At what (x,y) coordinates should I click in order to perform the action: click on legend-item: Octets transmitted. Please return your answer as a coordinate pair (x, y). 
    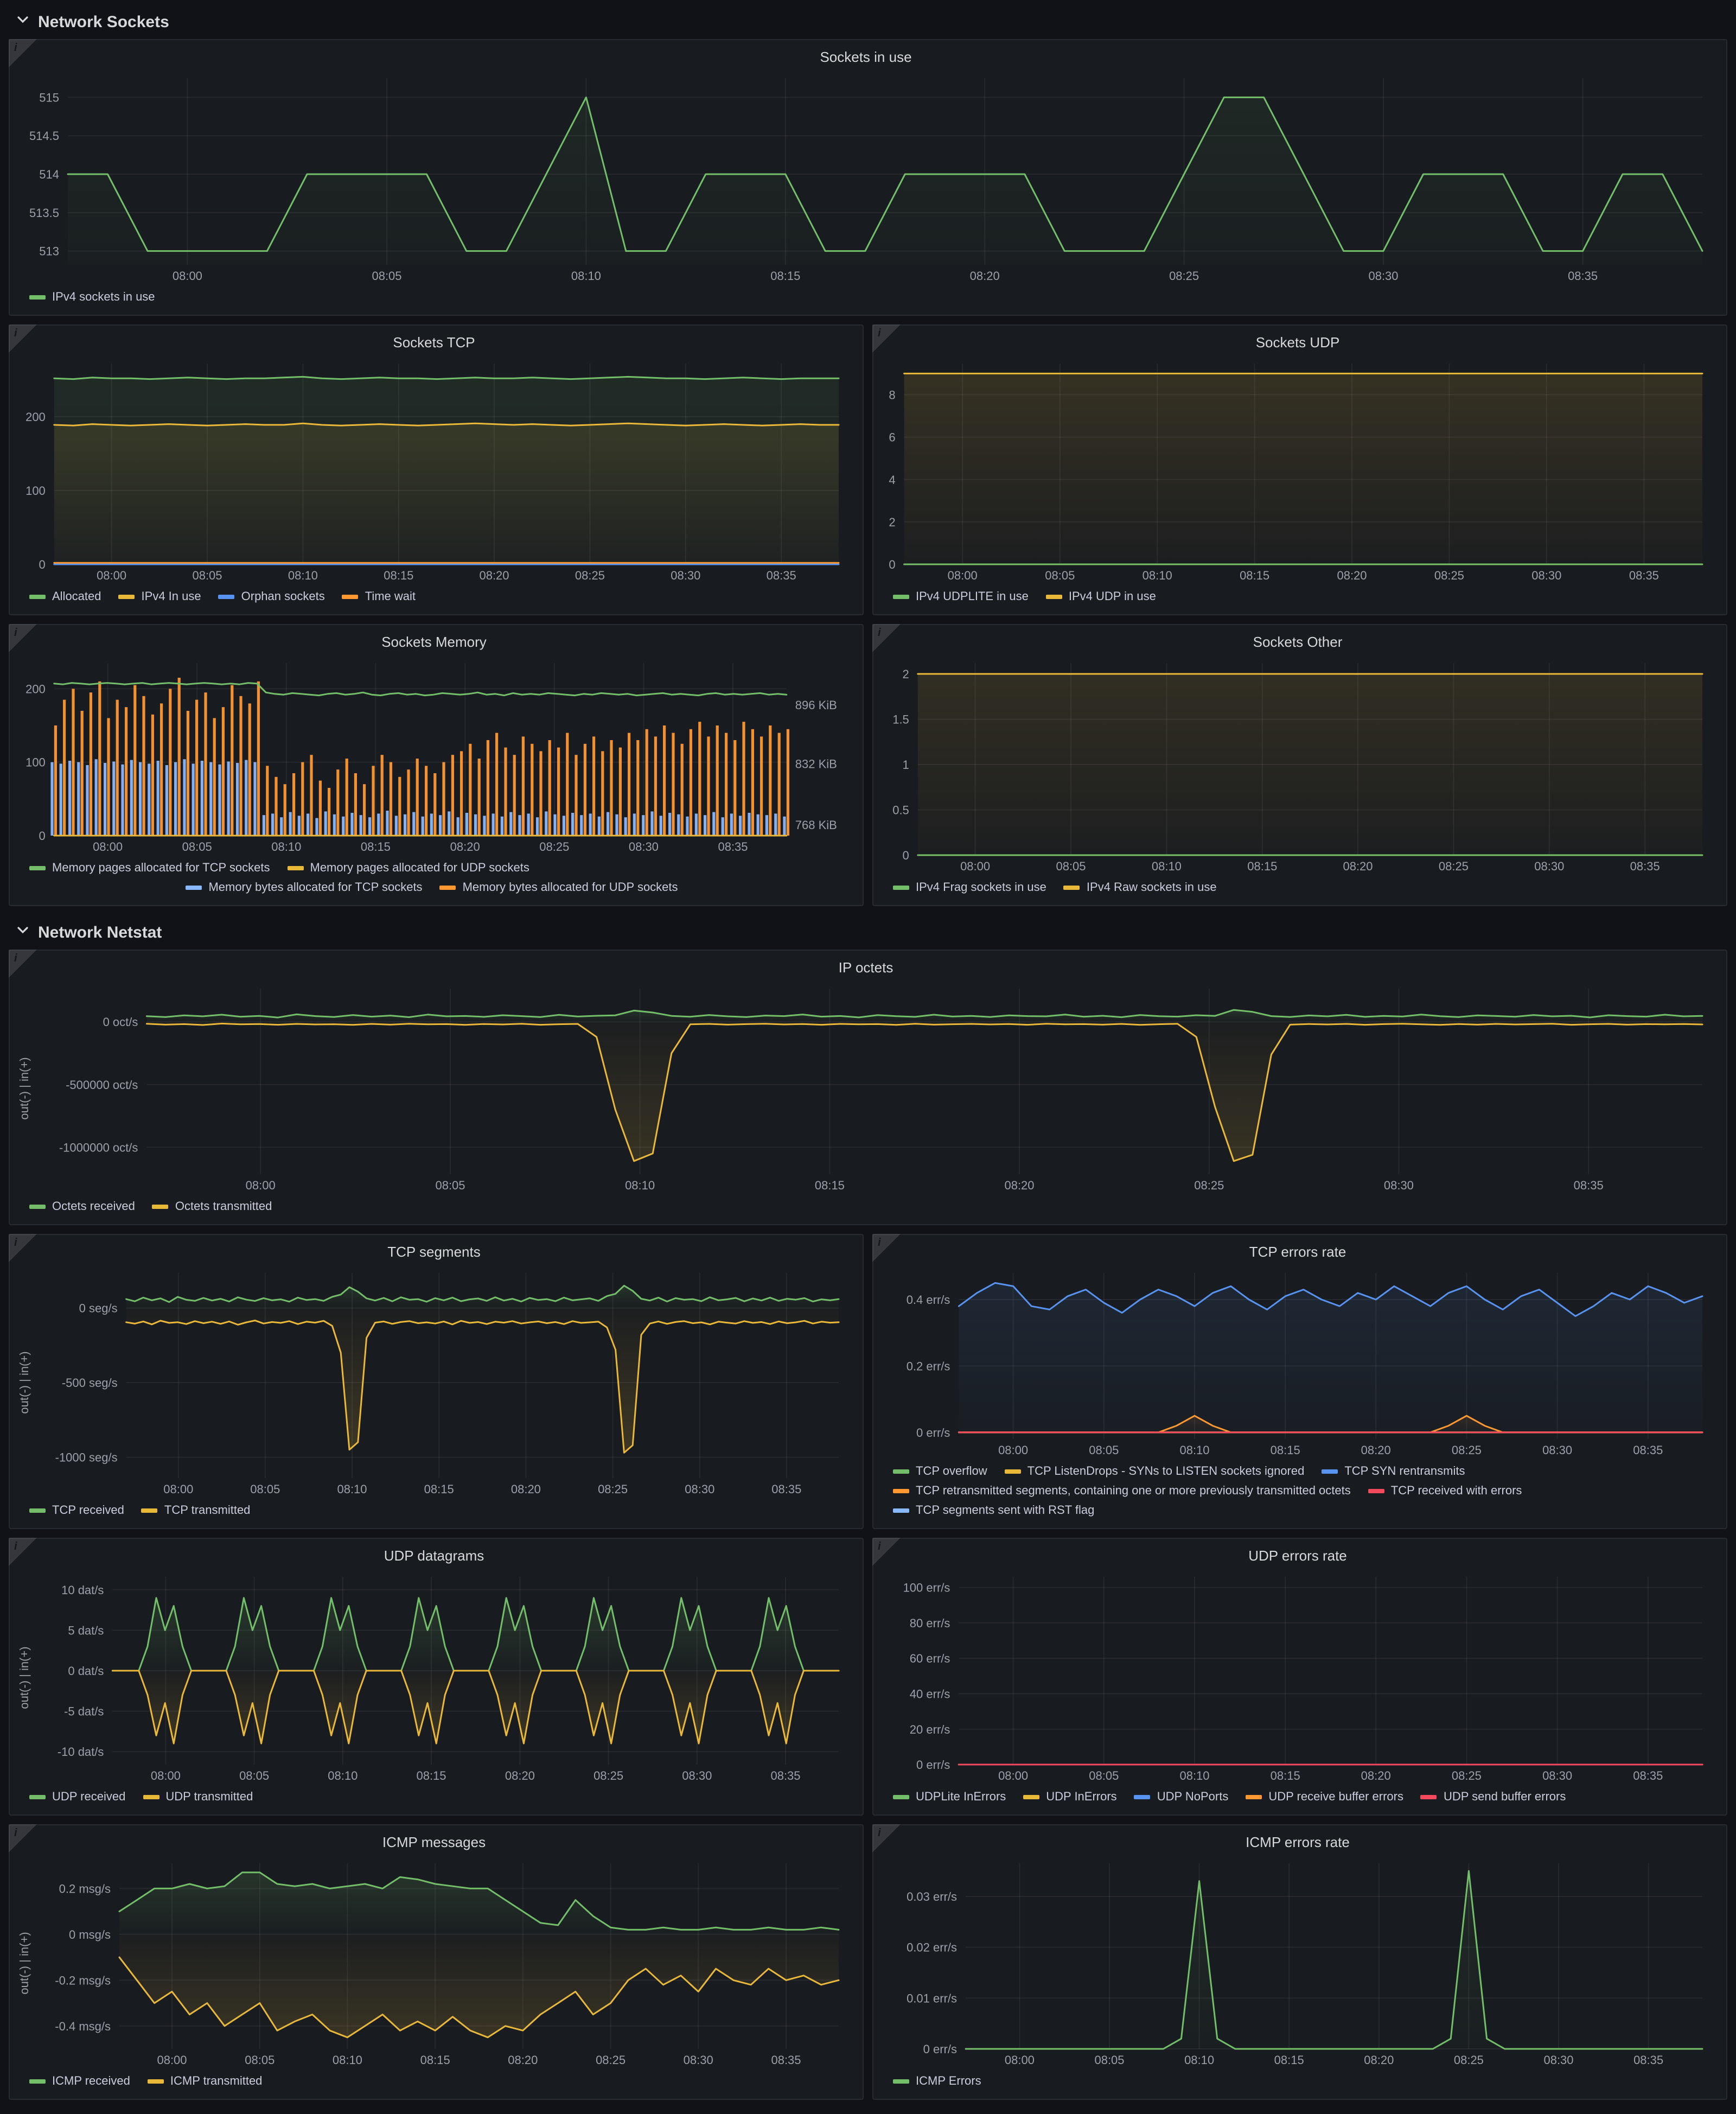
    Looking at the image, I should click on (212, 1207).